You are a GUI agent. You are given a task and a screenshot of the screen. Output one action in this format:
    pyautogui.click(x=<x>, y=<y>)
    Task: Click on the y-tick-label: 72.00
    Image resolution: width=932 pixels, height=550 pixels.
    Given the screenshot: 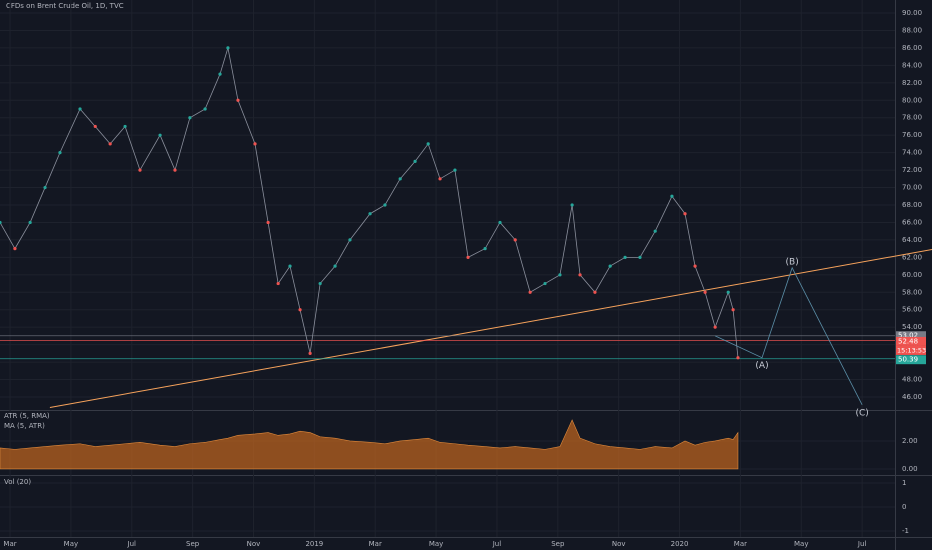 What is the action you would take?
    pyautogui.click(x=912, y=170)
    